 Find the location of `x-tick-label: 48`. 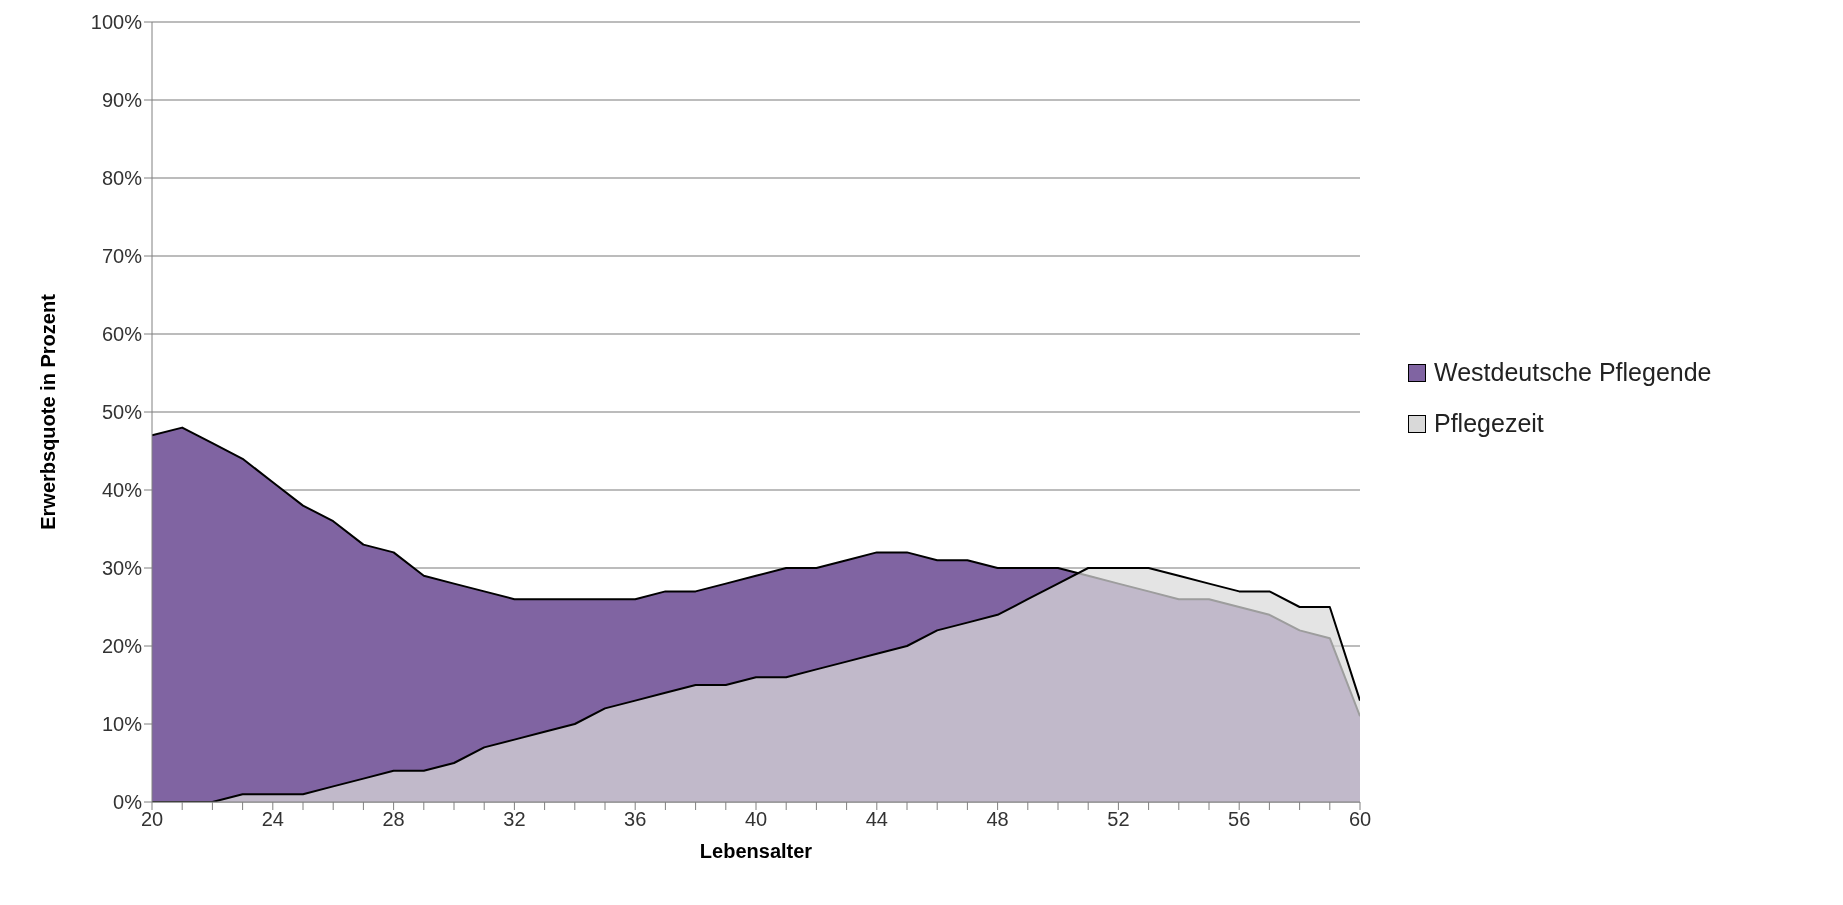

x-tick-label: 48 is located at coordinates (997, 819).